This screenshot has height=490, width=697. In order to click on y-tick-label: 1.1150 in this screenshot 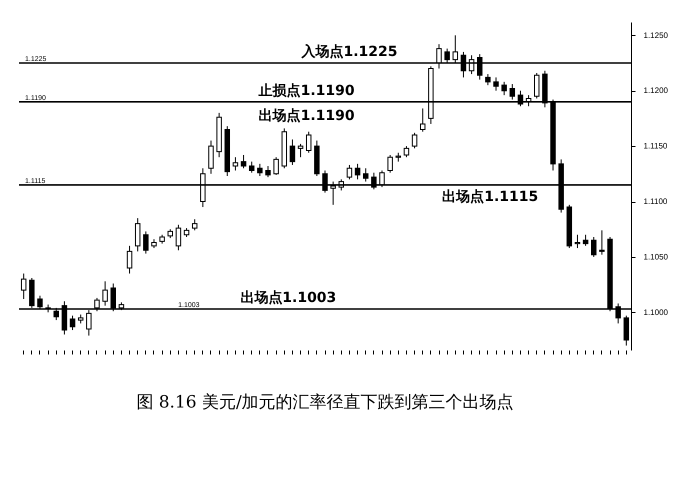, I will do `click(656, 146)`.